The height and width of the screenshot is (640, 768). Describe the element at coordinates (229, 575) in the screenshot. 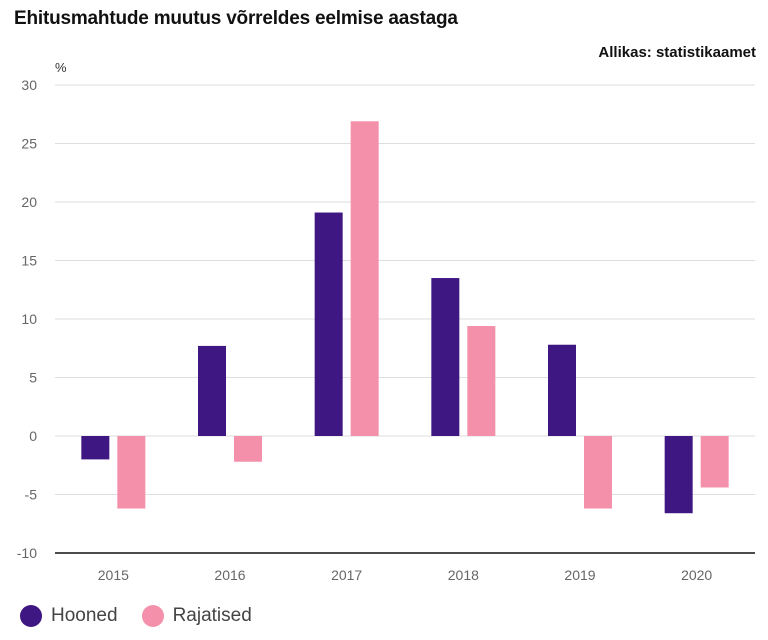

I see `x-tick-label: 2016` at that location.